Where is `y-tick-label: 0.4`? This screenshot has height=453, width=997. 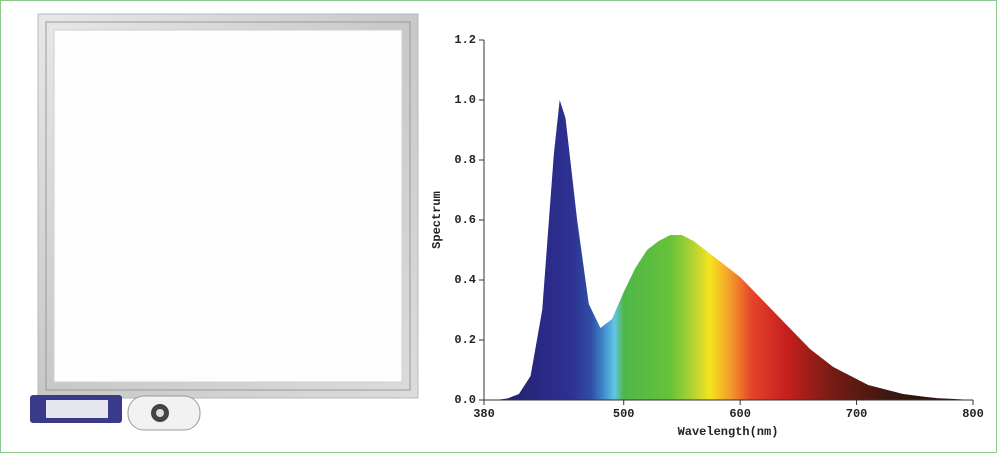 y-tick-label: 0.4 is located at coordinates (465, 280).